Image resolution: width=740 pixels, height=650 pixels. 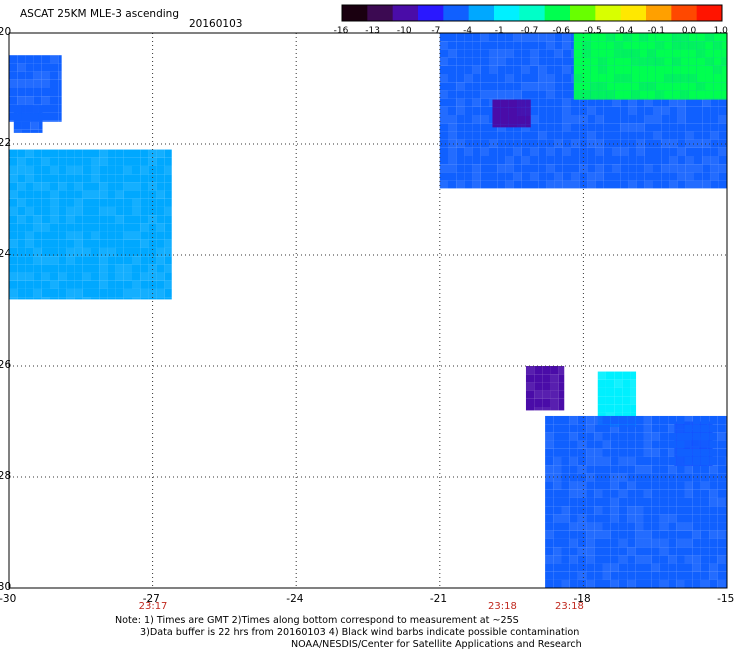 What do you see at coordinates (650, 66) in the screenshot?
I see `swath-ne-green` at bounding box center [650, 66].